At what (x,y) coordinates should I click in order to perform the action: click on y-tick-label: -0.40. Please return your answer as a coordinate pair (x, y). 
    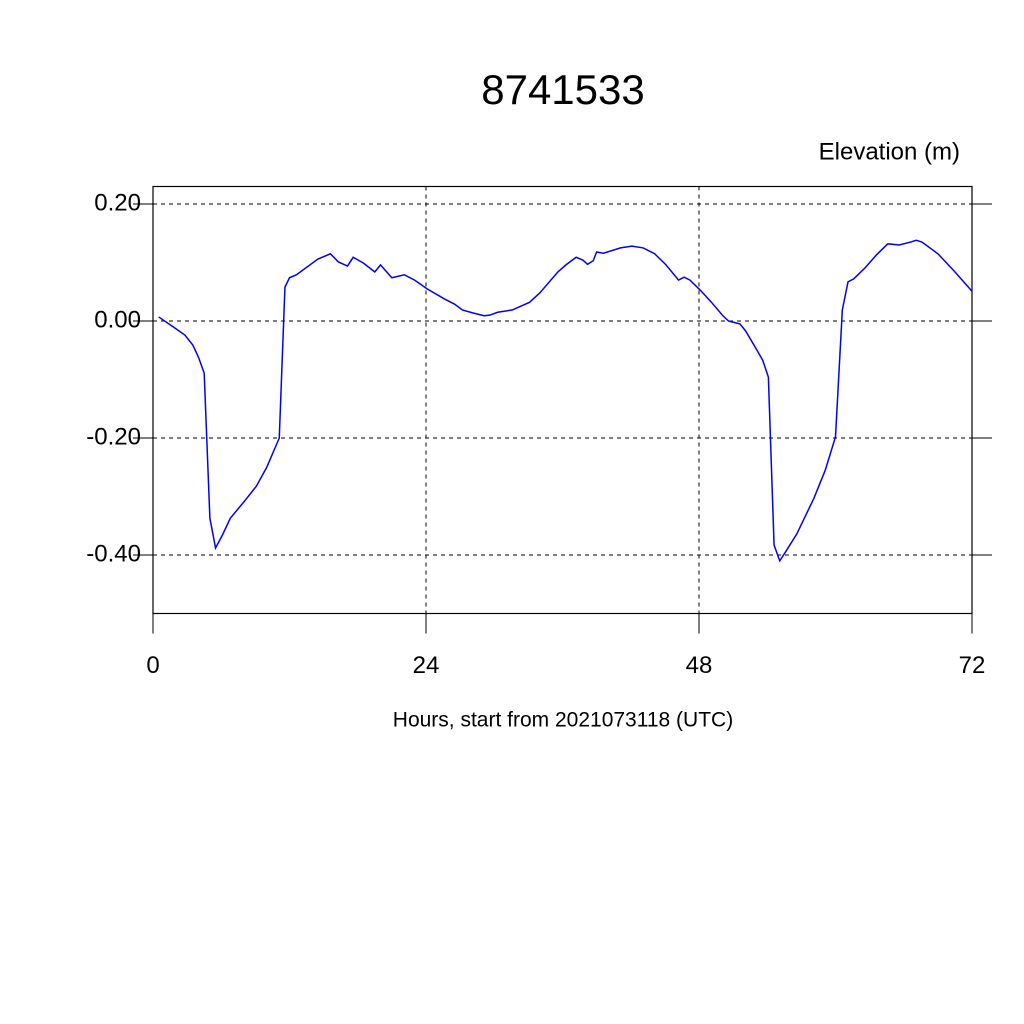
    Looking at the image, I should click on (113, 553).